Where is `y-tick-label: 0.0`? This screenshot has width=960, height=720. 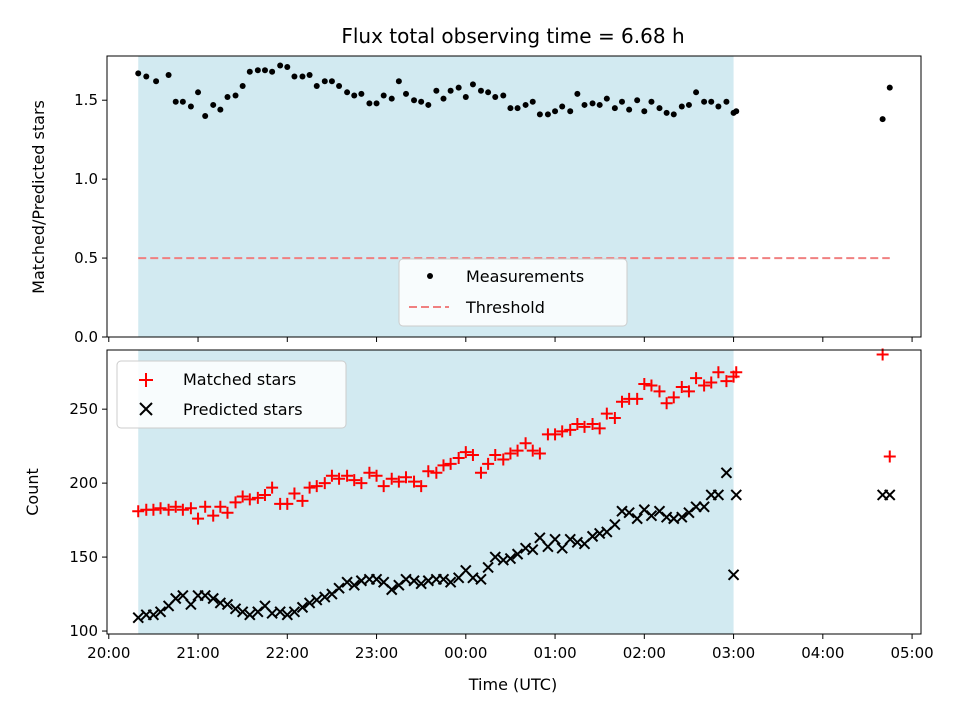 y-tick-label: 0.0 is located at coordinates (86, 337).